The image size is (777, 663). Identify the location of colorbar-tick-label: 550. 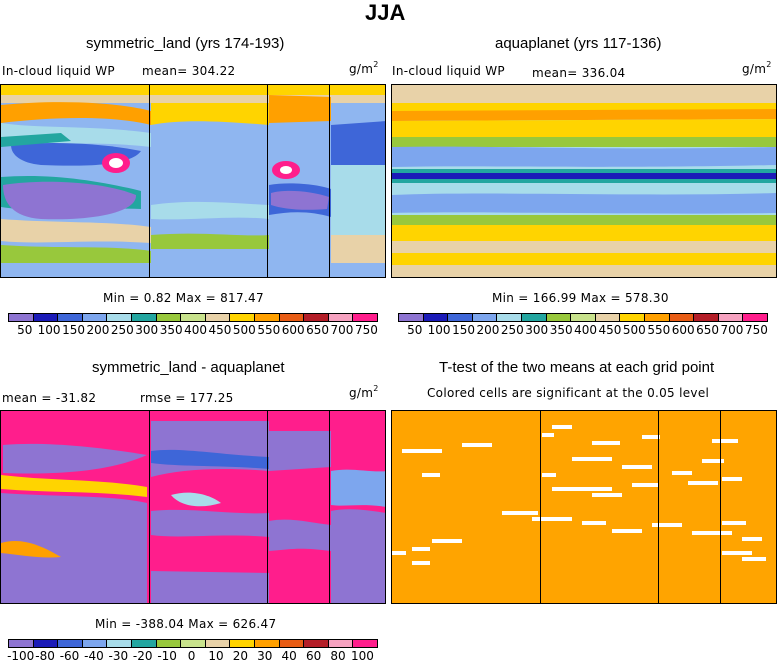
(659, 330).